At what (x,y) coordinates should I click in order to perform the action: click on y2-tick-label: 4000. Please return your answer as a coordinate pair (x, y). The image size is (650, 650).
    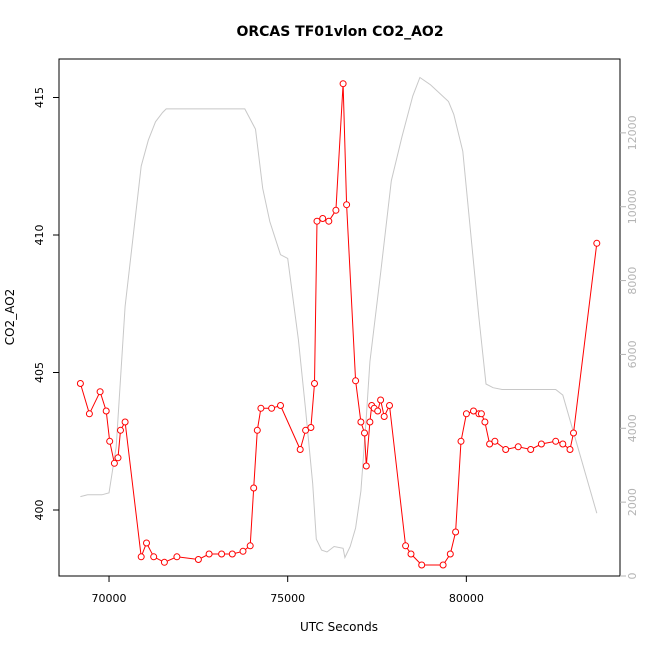
    Looking at the image, I should click on (632, 428).